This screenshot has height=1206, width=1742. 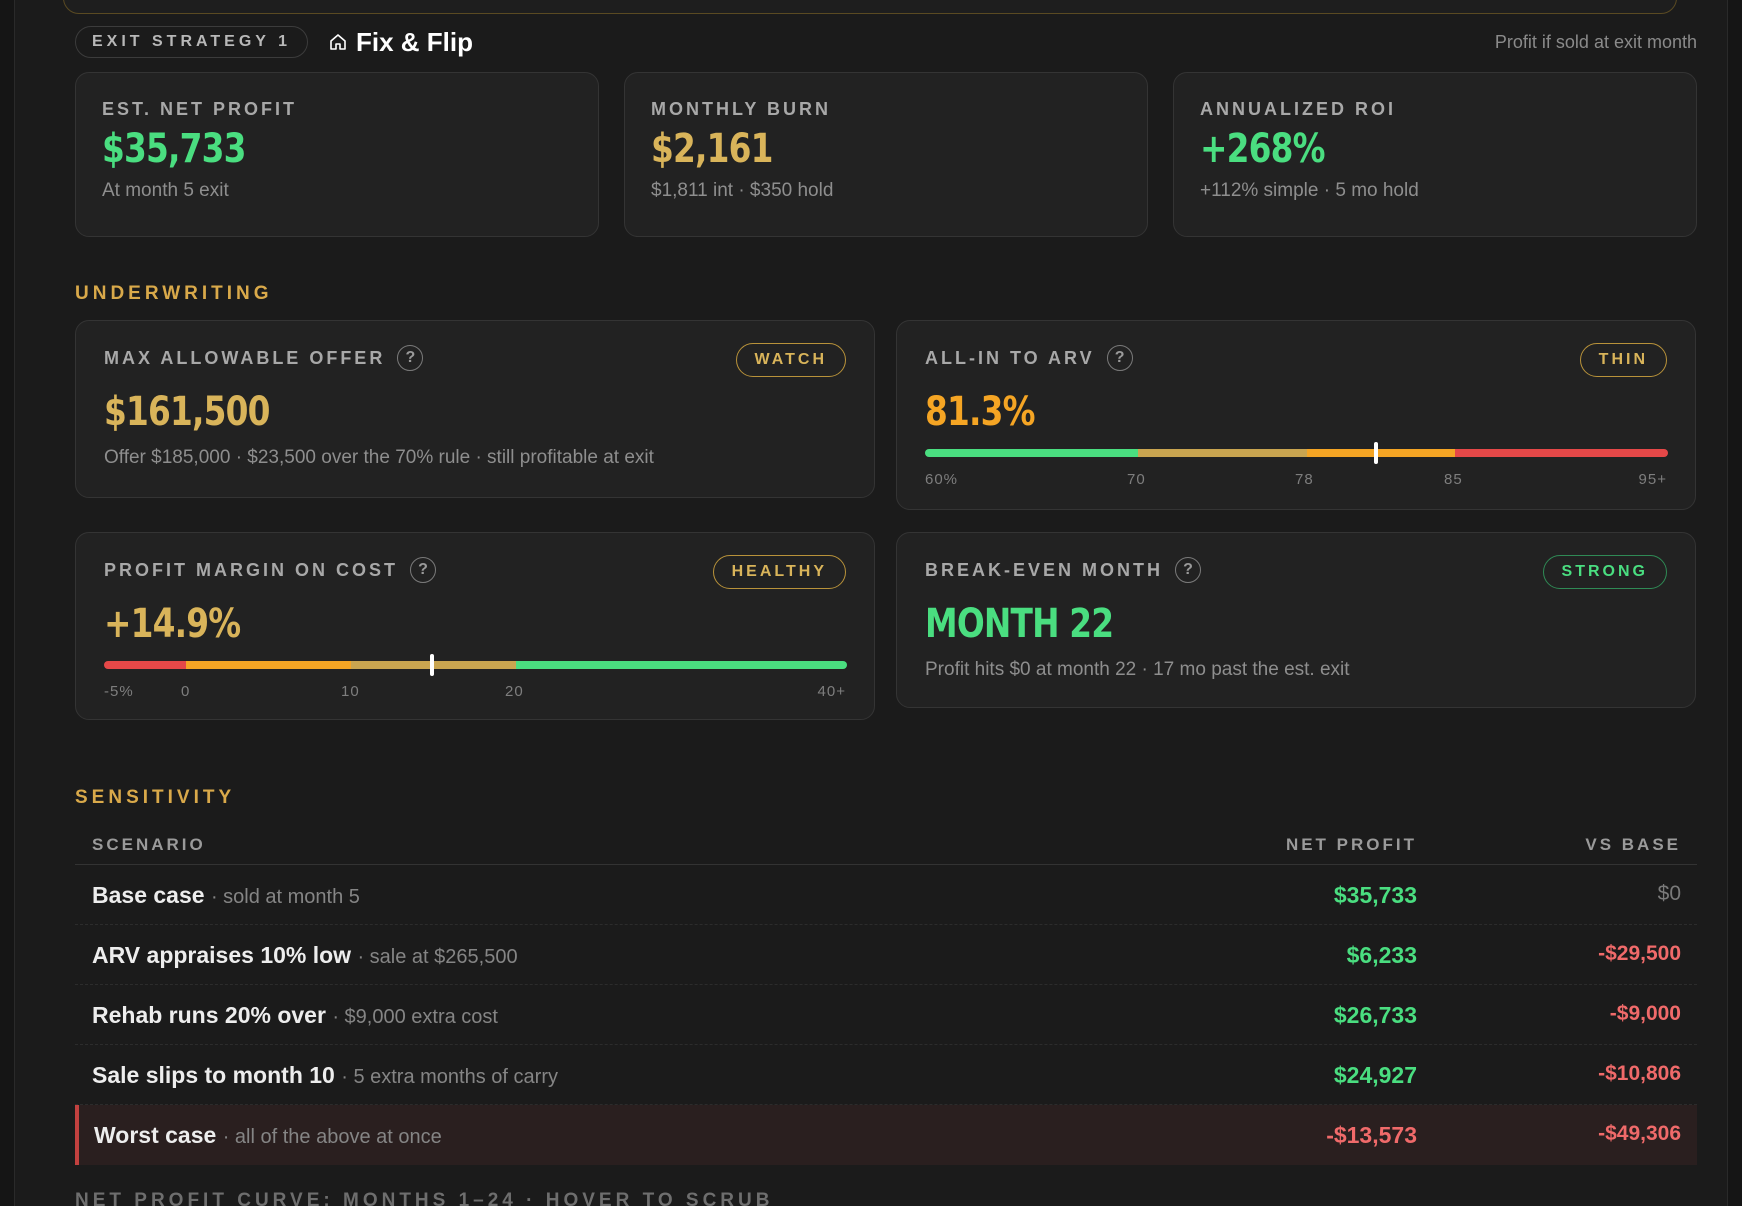 What do you see at coordinates (1375, 1075) in the screenshot?
I see `net-profit-cell: $24,927` at bounding box center [1375, 1075].